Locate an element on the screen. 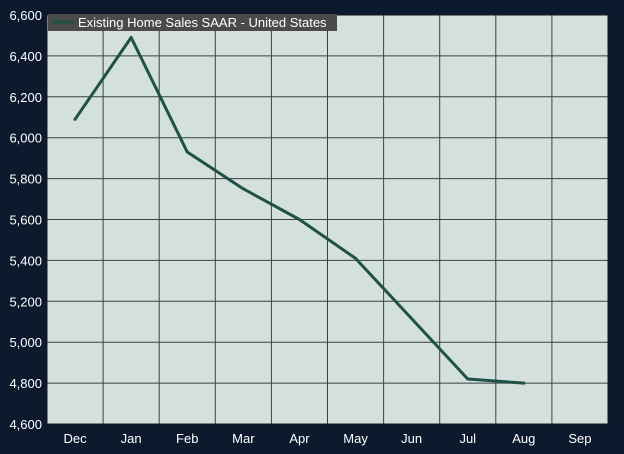 The height and width of the screenshot is (454, 624). y-tick-label: 6,600 is located at coordinates (25, 15).